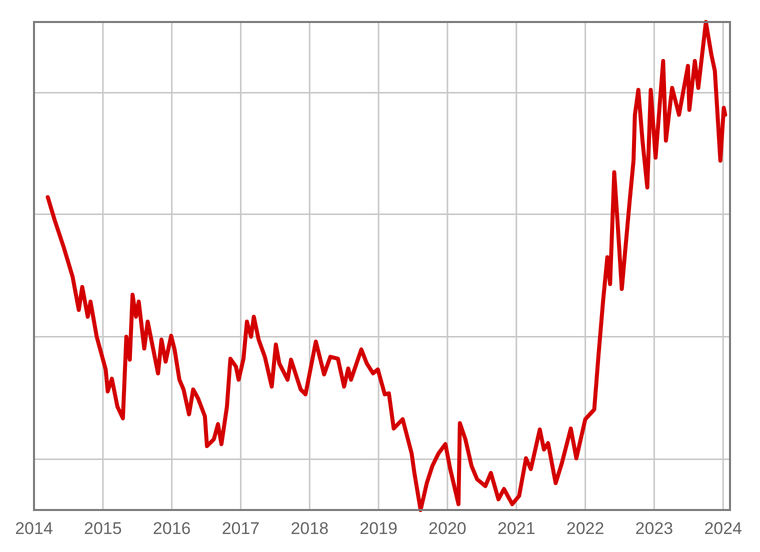  I want to click on x-tick-label: 2018, so click(309, 528).